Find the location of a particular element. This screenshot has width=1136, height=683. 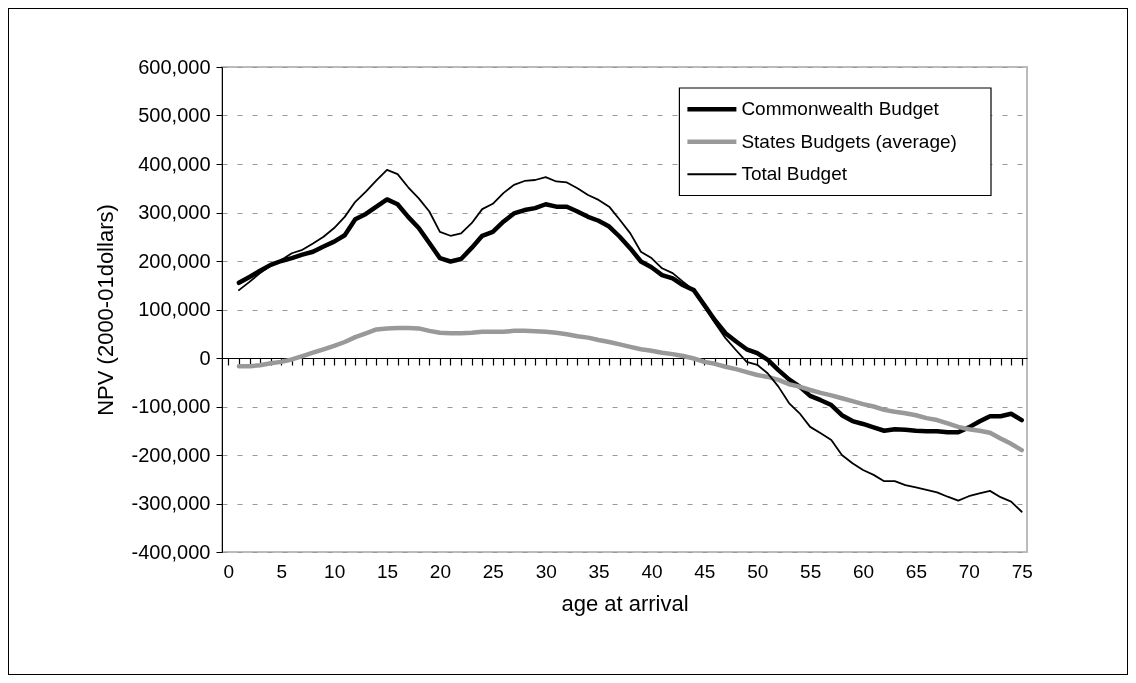

x-tick-label: 40 is located at coordinates (652, 571).